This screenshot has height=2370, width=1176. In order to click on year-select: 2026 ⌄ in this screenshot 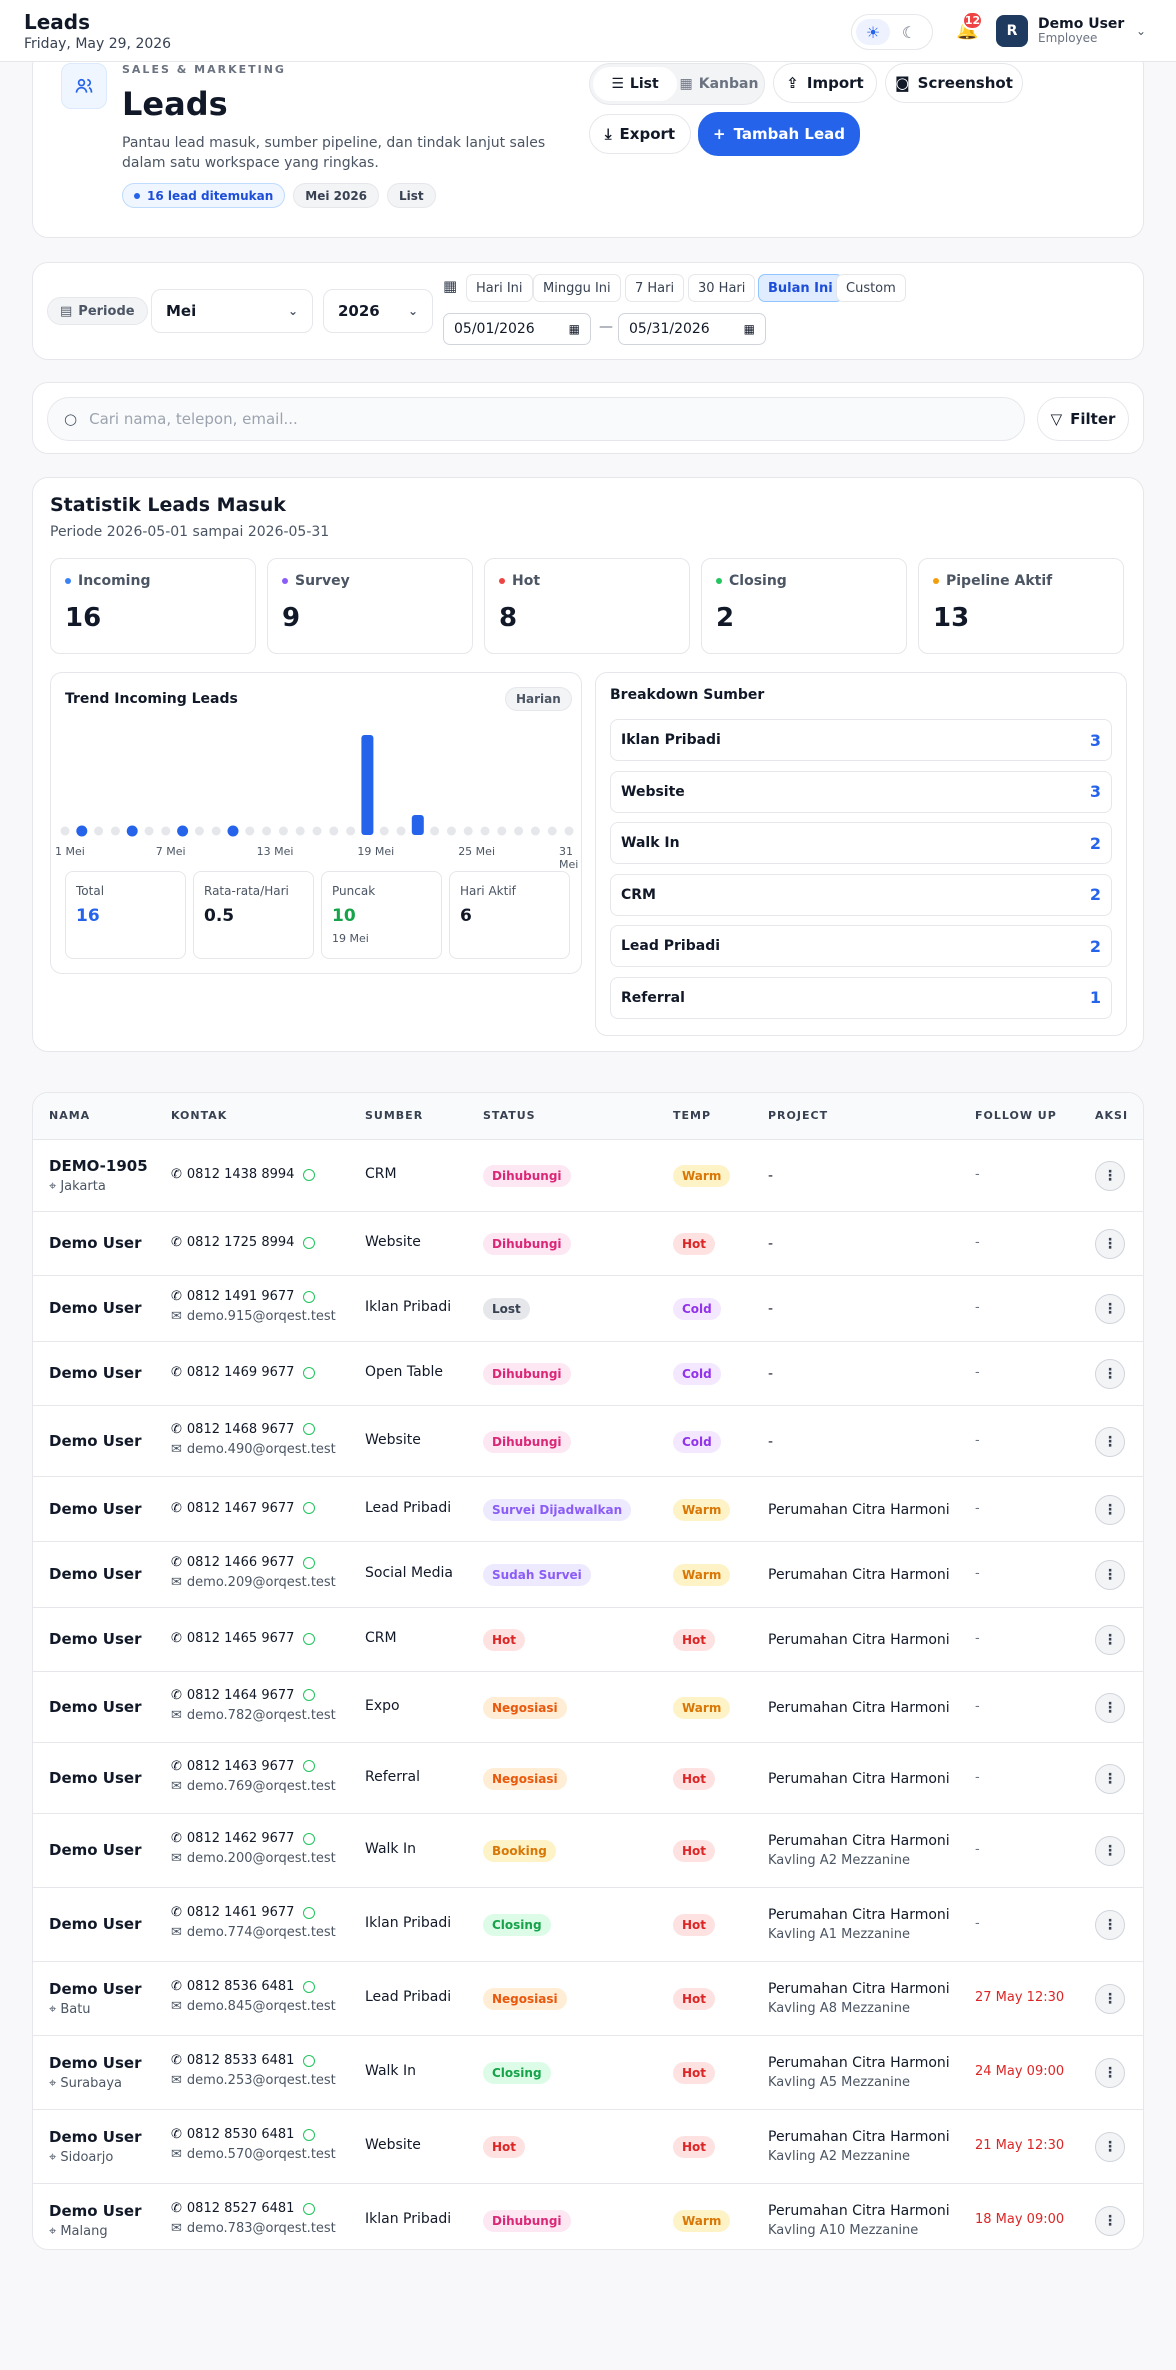, I will do `click(378, 311)`.